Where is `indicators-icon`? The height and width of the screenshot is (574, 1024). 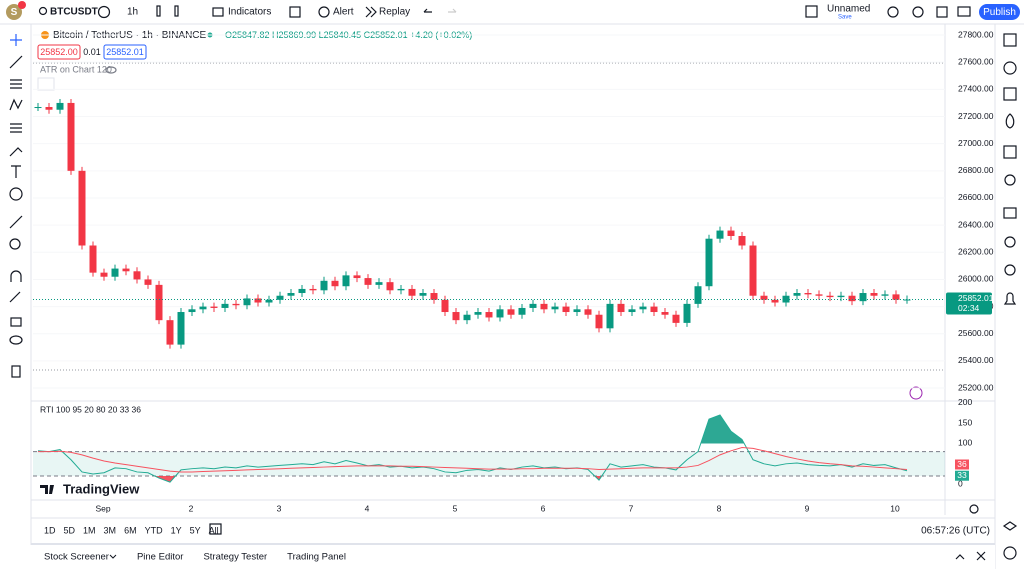 indicators-icon is located at coordinates (218, 12).